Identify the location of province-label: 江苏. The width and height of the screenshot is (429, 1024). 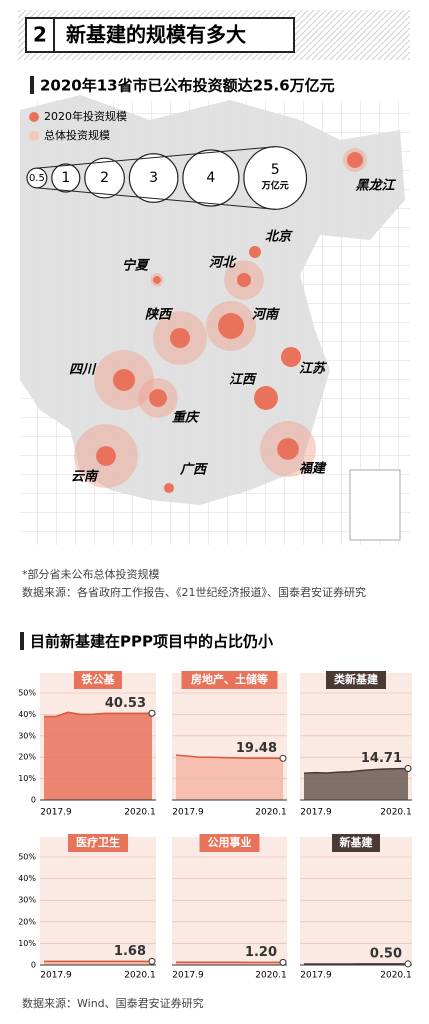
(313, 369).